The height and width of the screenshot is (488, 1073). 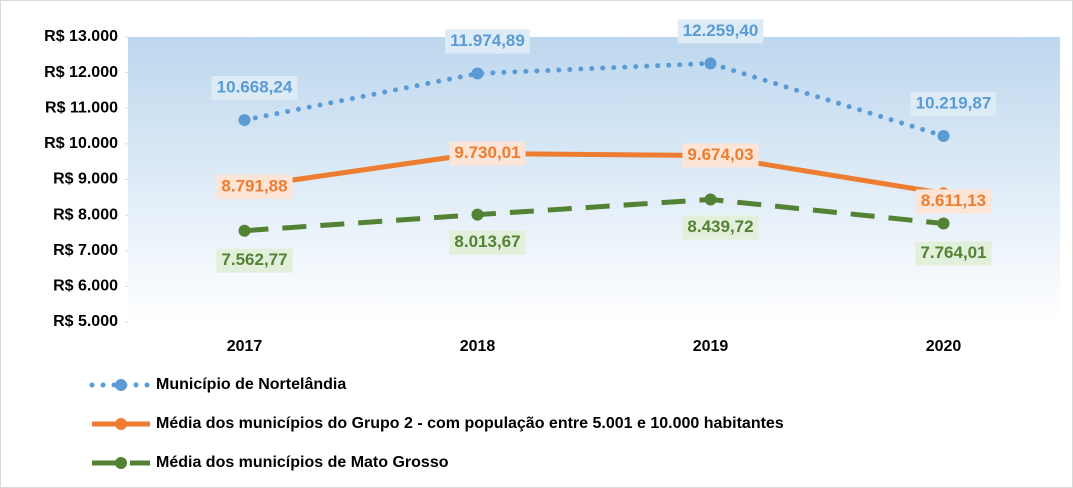 What do you see at coordinates (85, 250) in the screenshot?
I see `y-tick-label: R$ 7.000` at bounding box center [85, 250].